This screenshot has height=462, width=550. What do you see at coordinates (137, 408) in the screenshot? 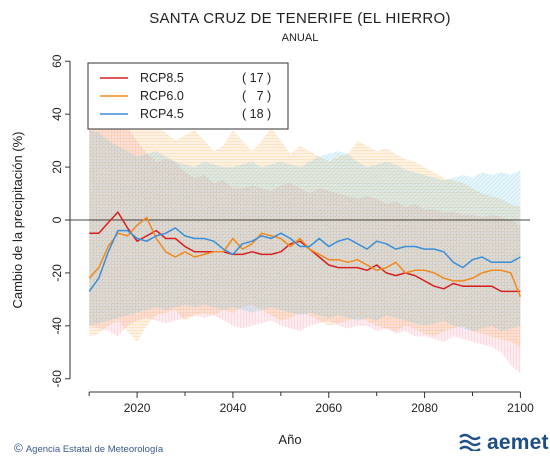
I see `x-tick-label: 2020` at bounding box center [137, 408].